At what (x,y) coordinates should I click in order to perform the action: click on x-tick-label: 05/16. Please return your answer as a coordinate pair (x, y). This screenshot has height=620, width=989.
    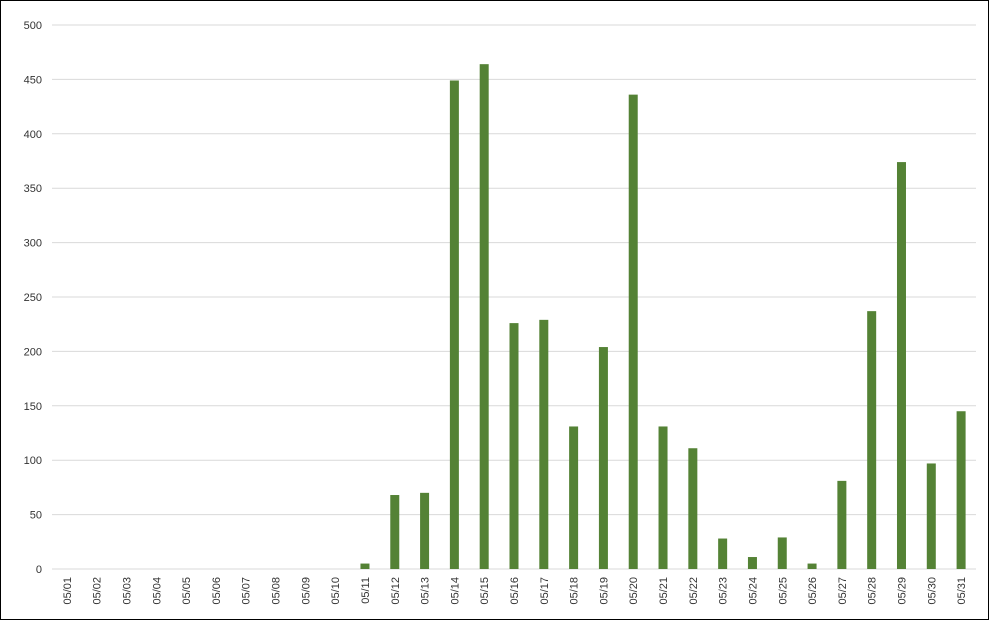
    Looking at the image, I should click on (515, 591).